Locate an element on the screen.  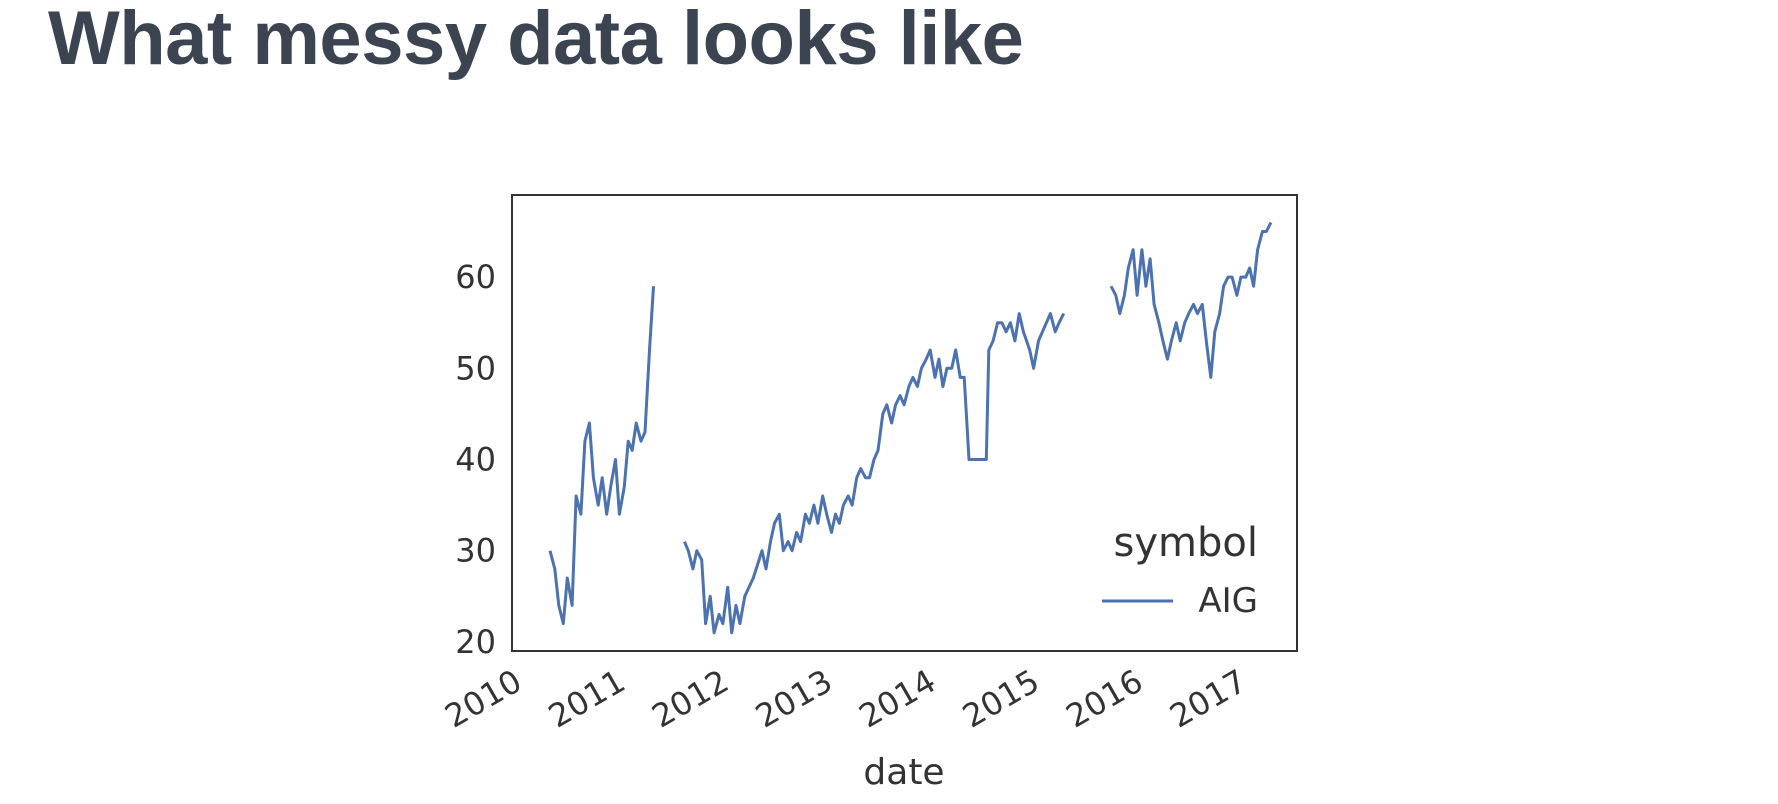
legend-entry-label: AIG is located at coordinates (1228, 601).